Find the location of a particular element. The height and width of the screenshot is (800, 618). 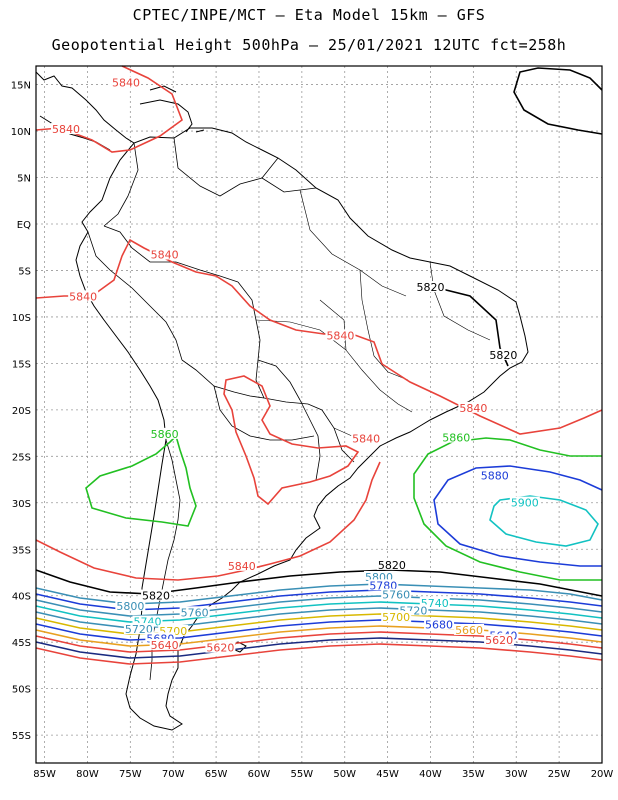

contour-label: 5880 is located at coordinates (495, 476).